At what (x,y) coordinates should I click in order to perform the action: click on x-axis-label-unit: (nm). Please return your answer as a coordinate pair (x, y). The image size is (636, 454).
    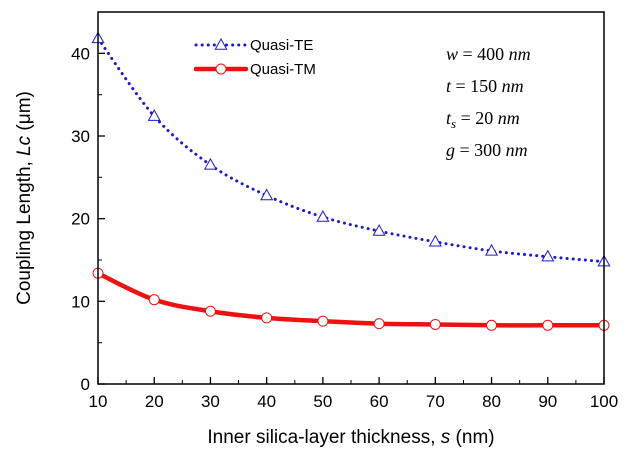
    Looking at the image, I should click on (472, 437).